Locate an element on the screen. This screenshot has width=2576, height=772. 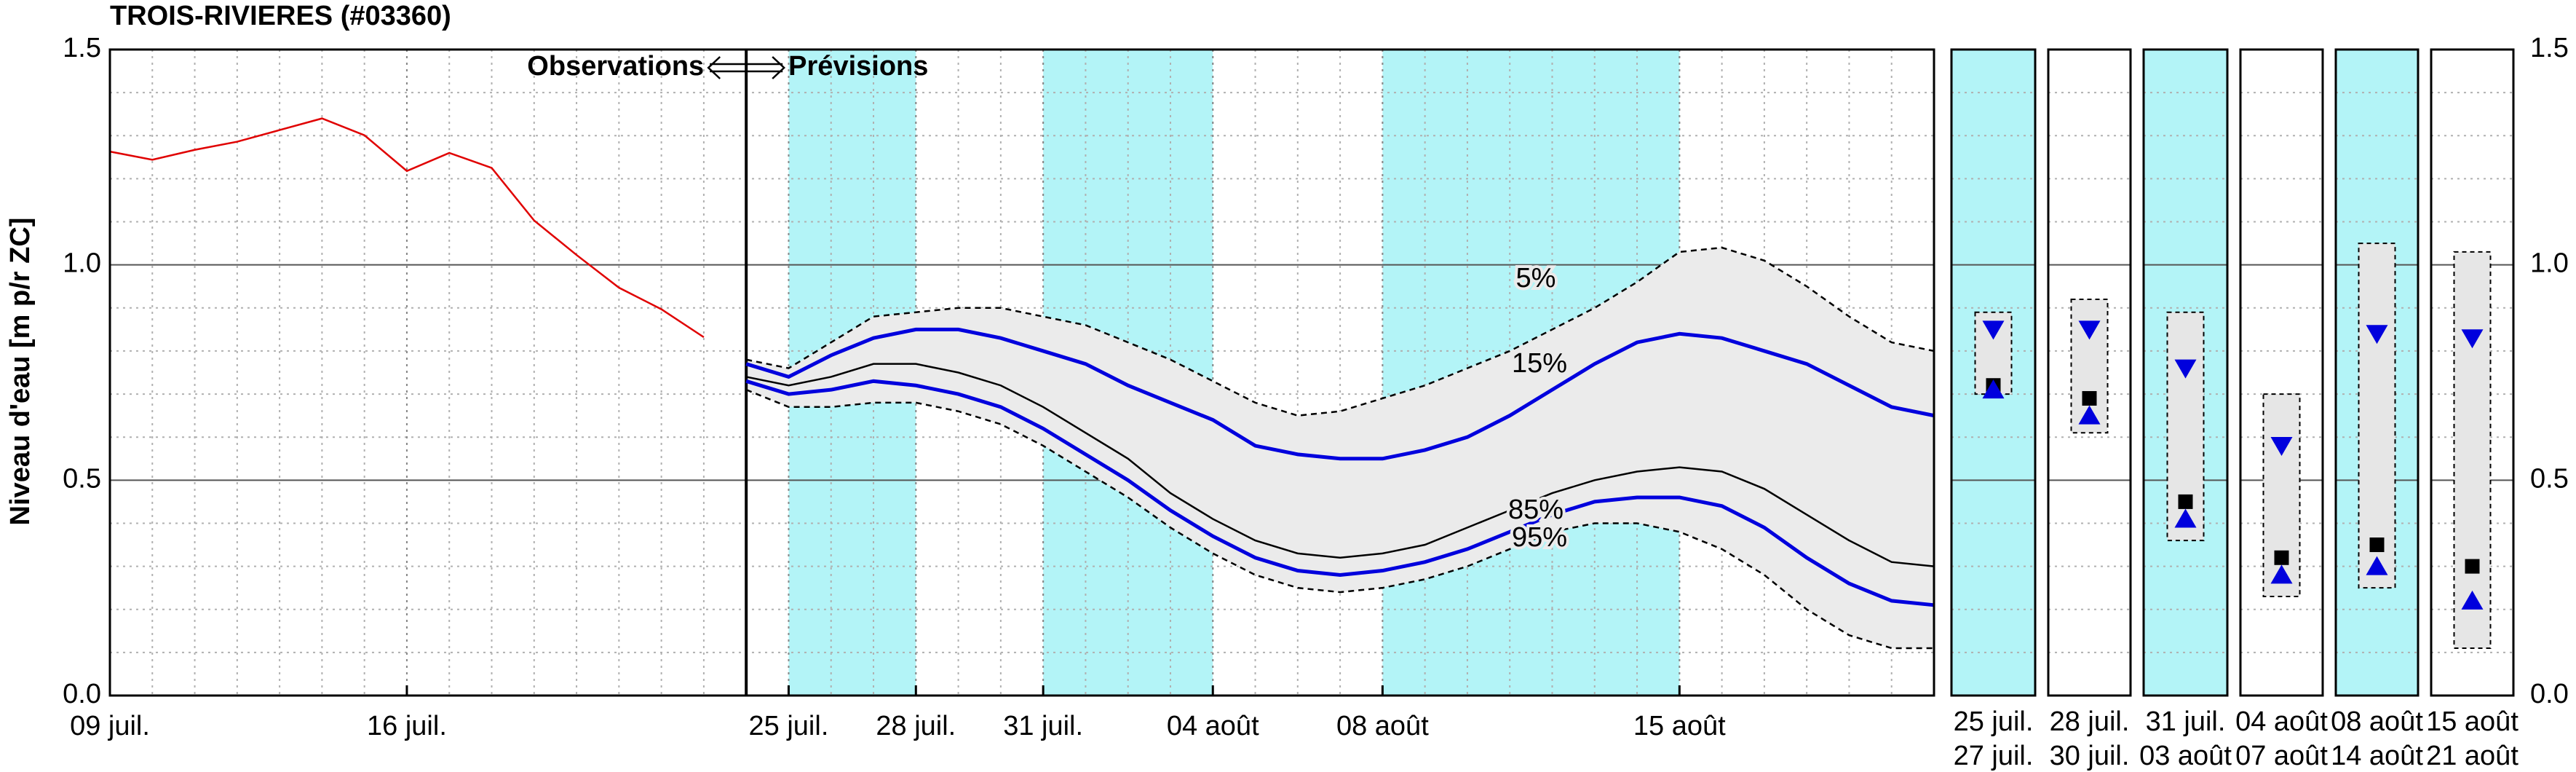
right-tick-label: 0.0 is located at coordinates (2549, 694).